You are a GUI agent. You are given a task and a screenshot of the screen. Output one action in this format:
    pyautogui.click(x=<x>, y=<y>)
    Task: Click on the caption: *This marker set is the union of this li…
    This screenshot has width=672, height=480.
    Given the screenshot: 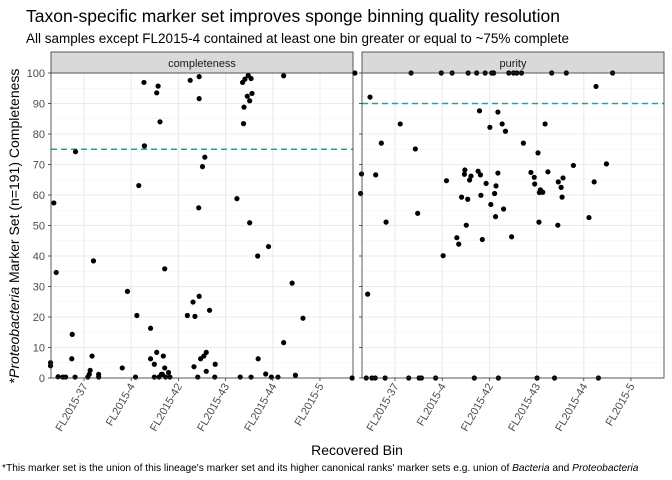 What is the action you would take?
    pyautogui.click(x=320, y=468)
    